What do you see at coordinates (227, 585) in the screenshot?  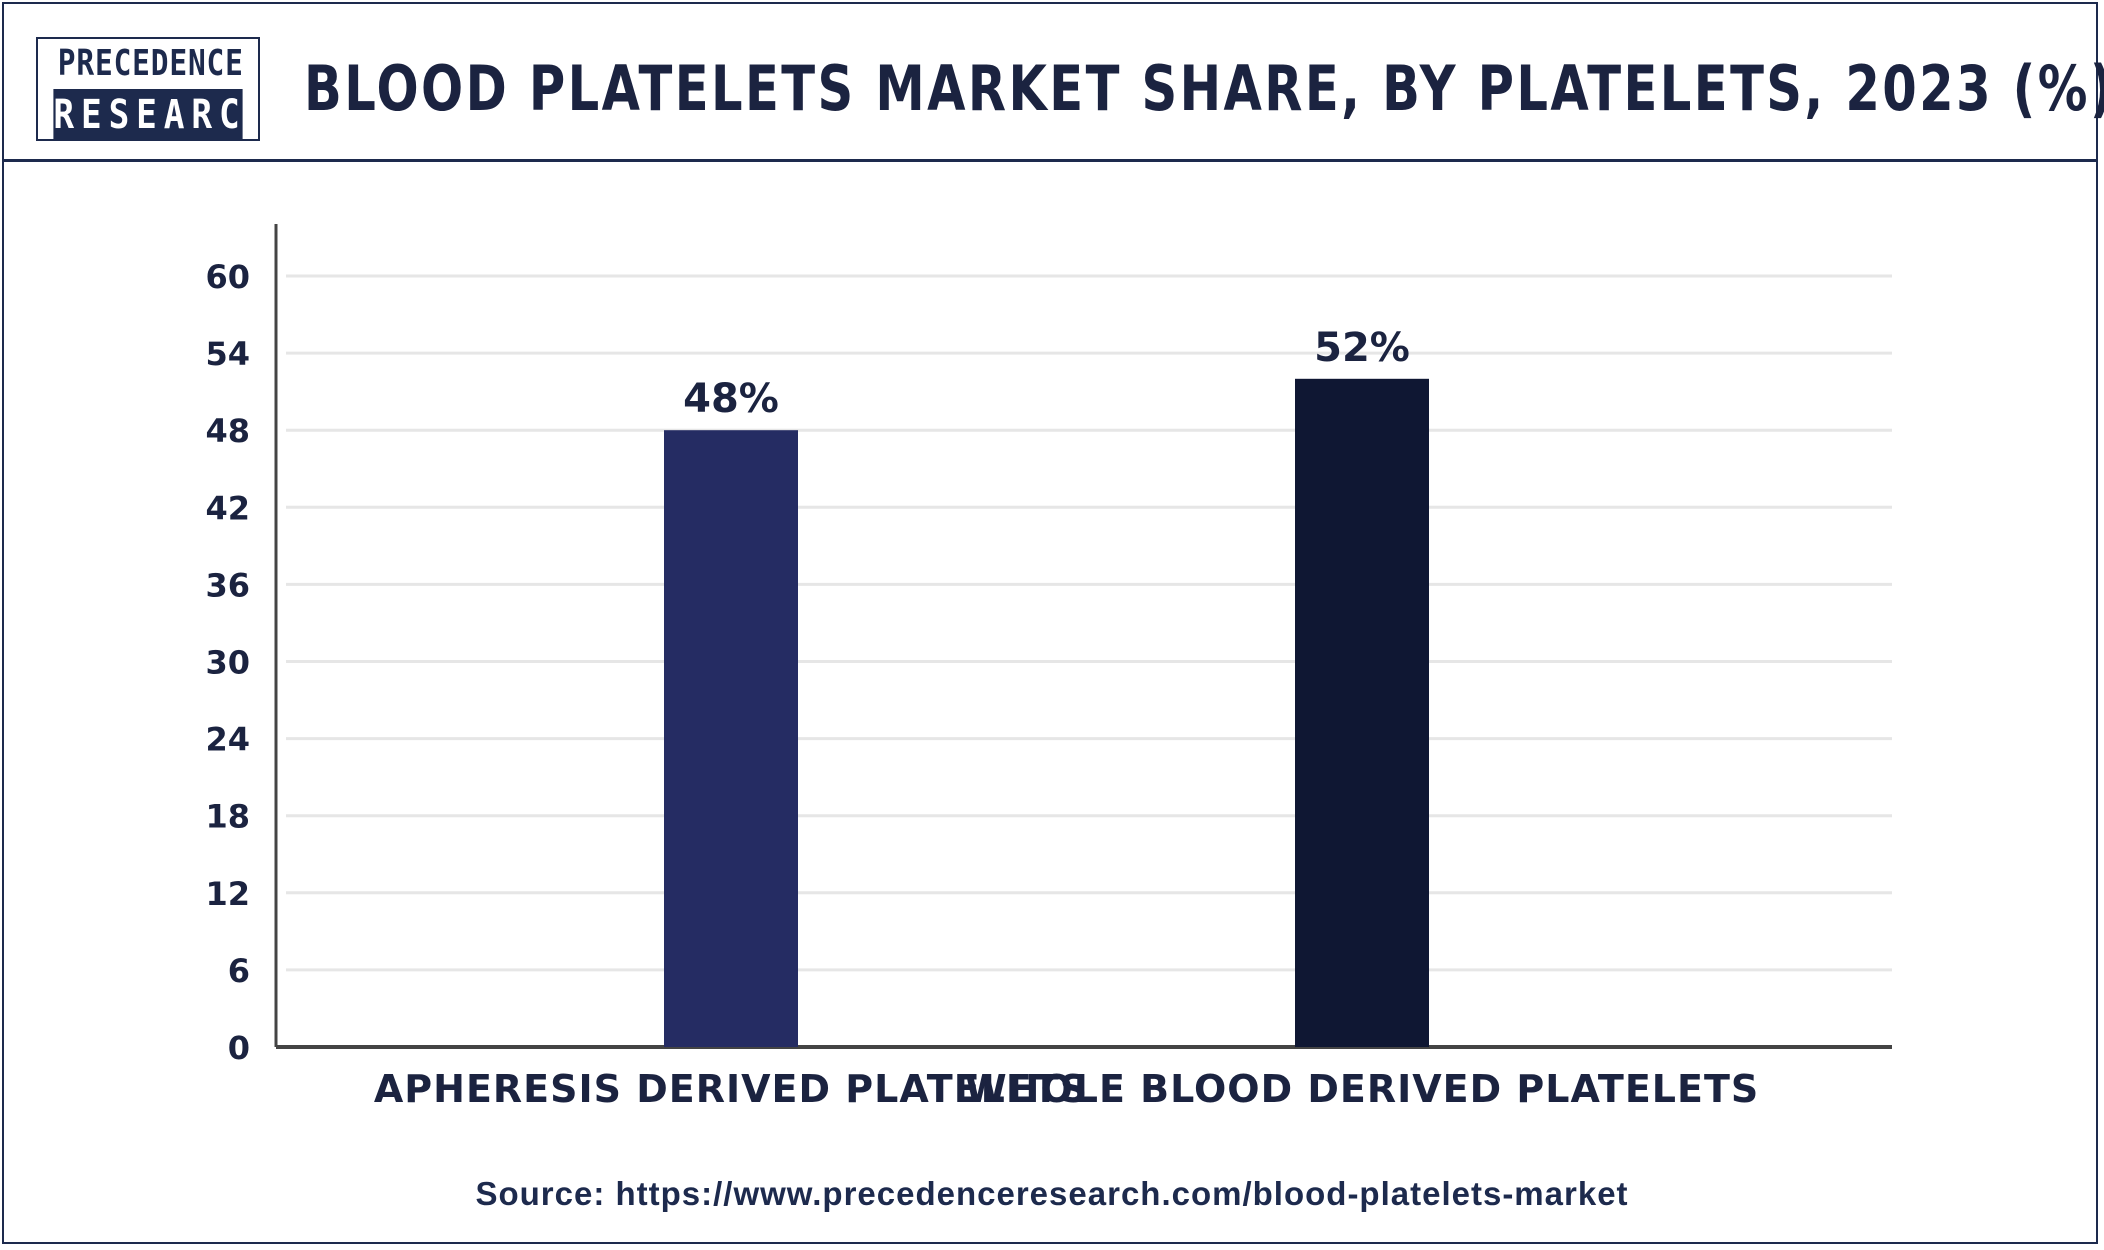 I see `y-tick-label: 36` at bounding box center [227, 585].